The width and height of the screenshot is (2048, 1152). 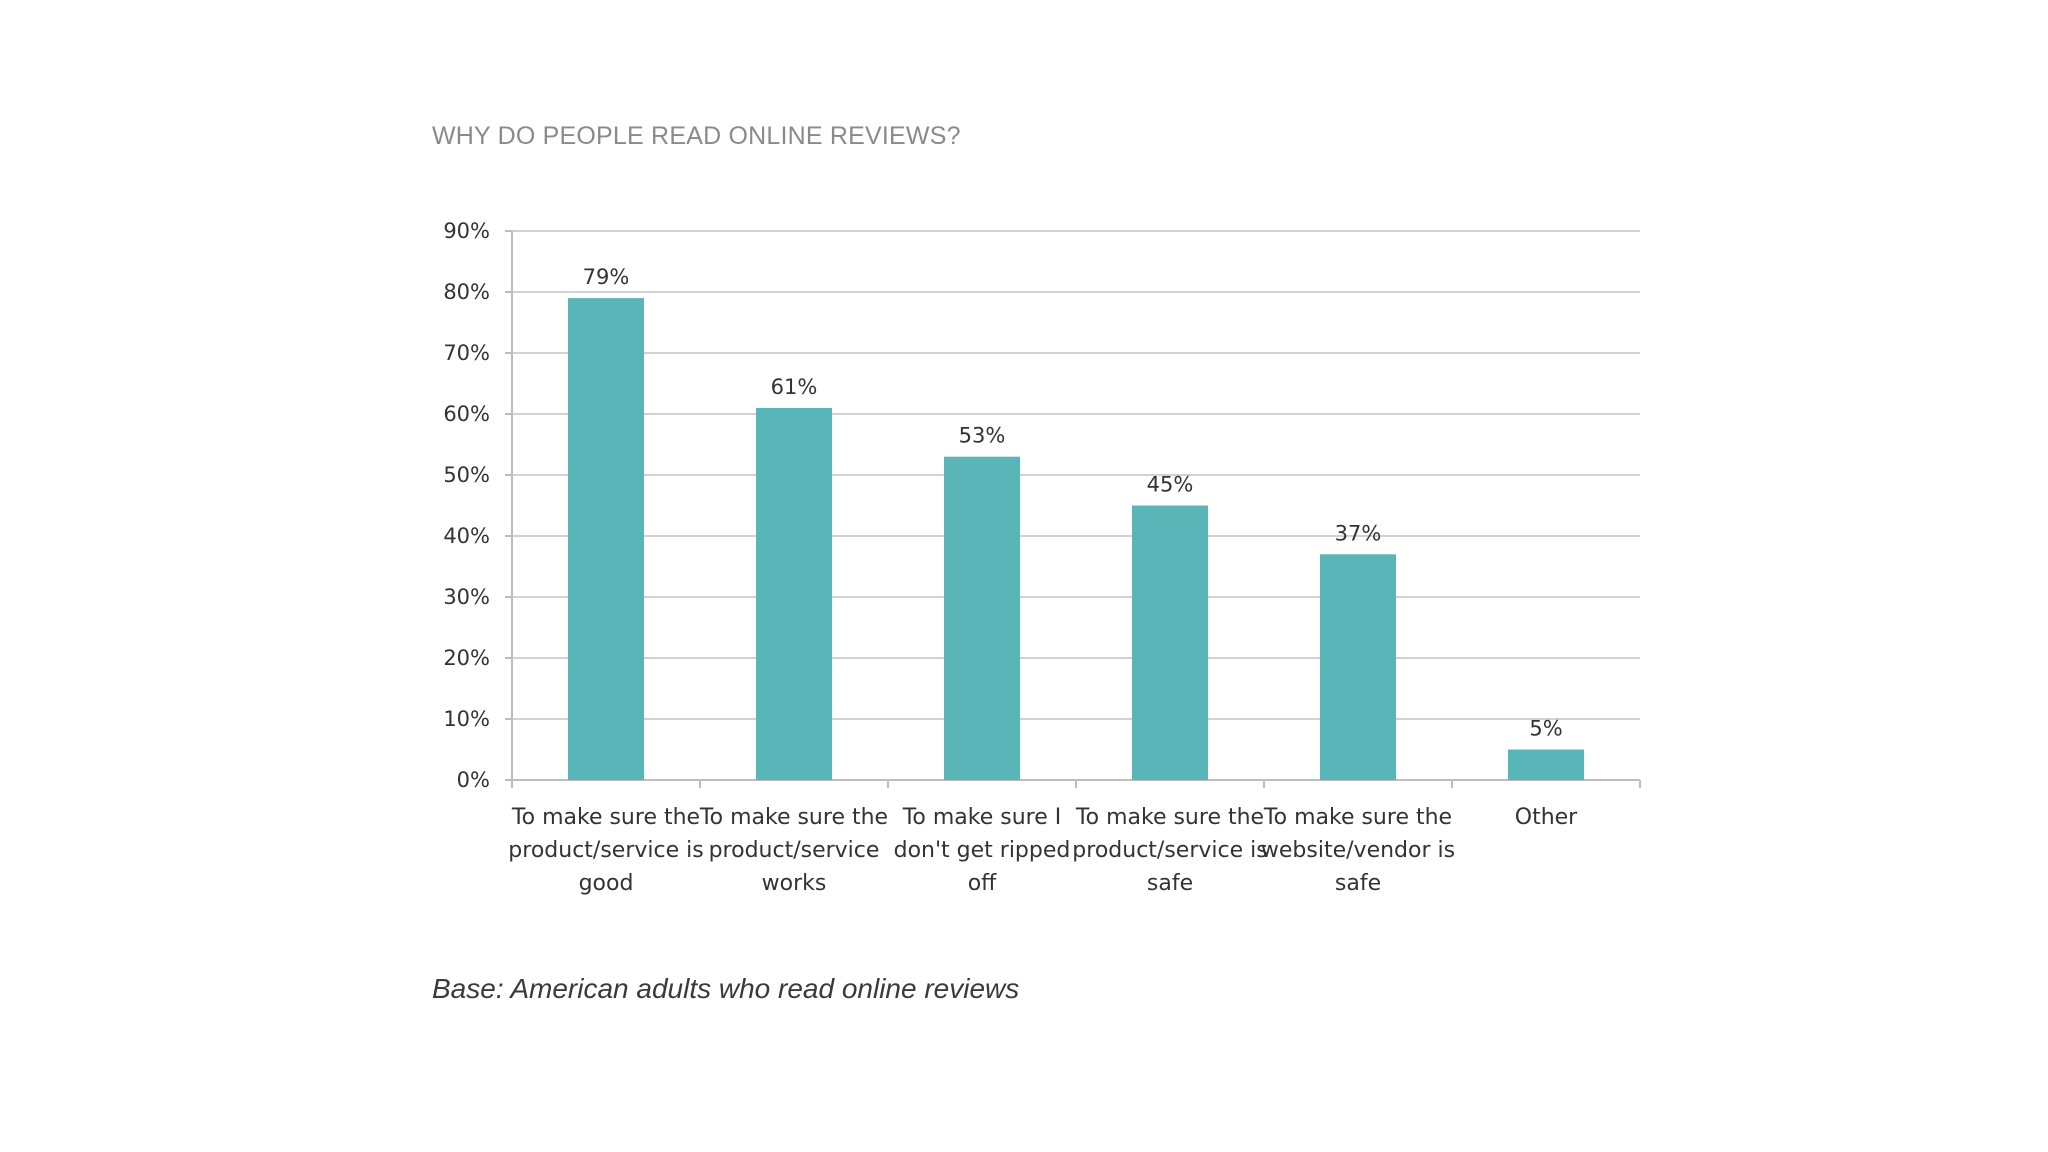 What do you see at coordinates (606, 883) in the screenshot?
I see `category-label: good` at bounding box center [606, 883].